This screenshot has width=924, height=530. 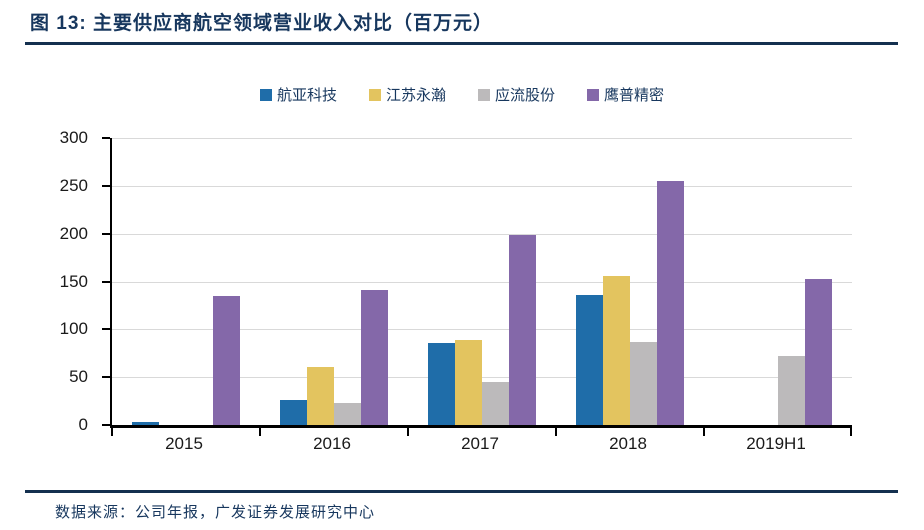 I want to click on legend-label: 航亚科技, so click(x=306, y=95).